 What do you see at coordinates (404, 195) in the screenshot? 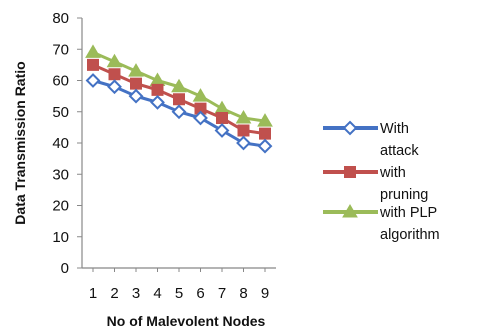
I see `legend-label-line: pruning` at bounding box center [404, 195].